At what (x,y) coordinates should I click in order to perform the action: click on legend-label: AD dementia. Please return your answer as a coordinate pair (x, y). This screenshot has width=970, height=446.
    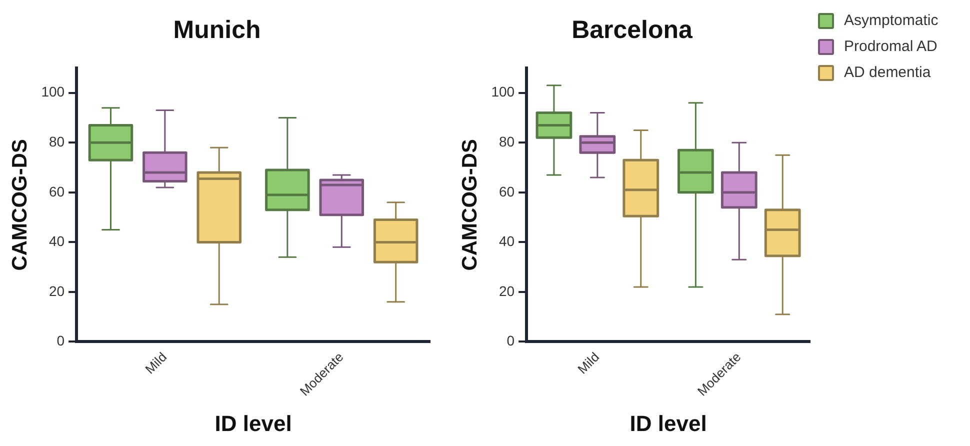
    Looking at the image, I should click on (887, 72).